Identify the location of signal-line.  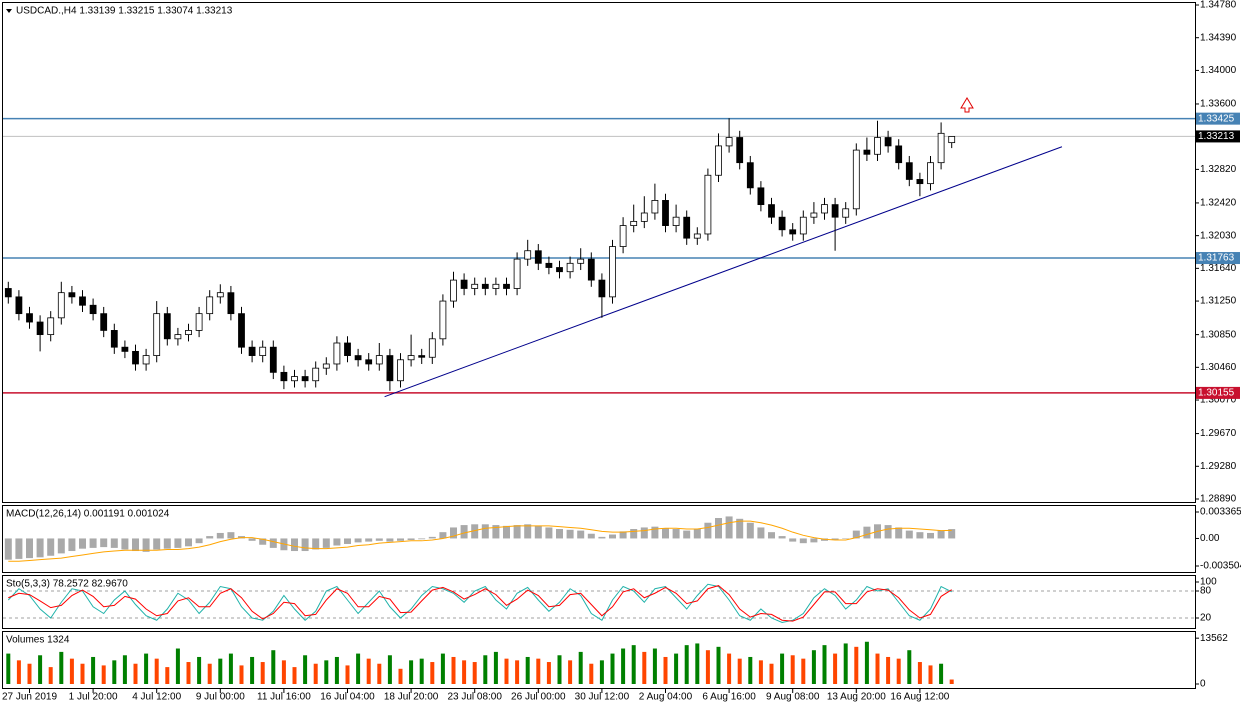
(480, 541).